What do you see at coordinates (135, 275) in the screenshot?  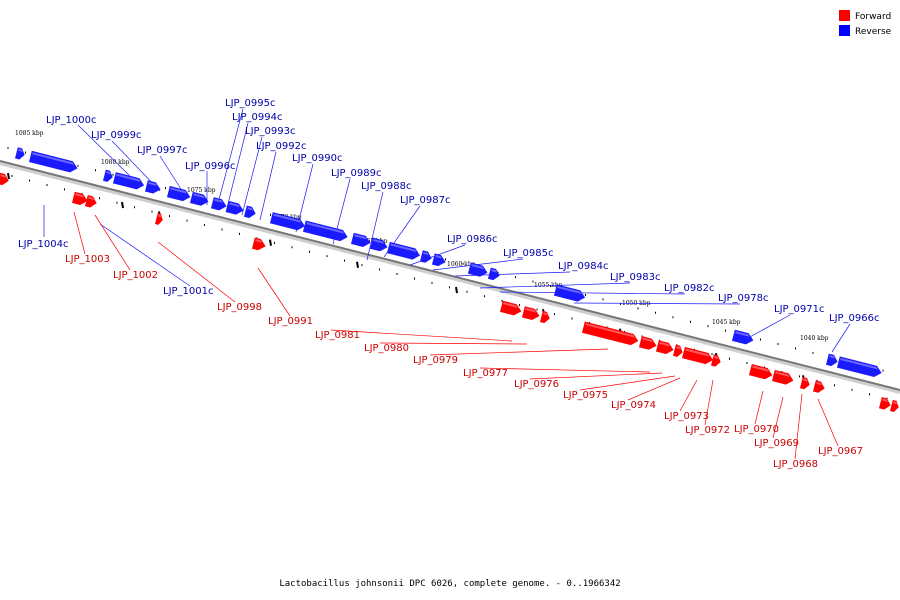 I see `gene-label-forward: LJP_1002` at bounding box center [135, 275].